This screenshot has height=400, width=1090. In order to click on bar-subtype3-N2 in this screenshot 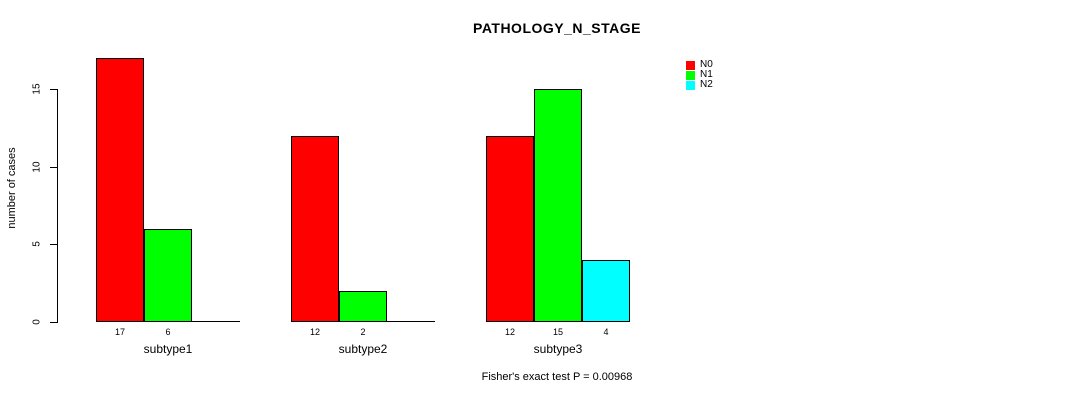, I will do `click(606, 291)`.